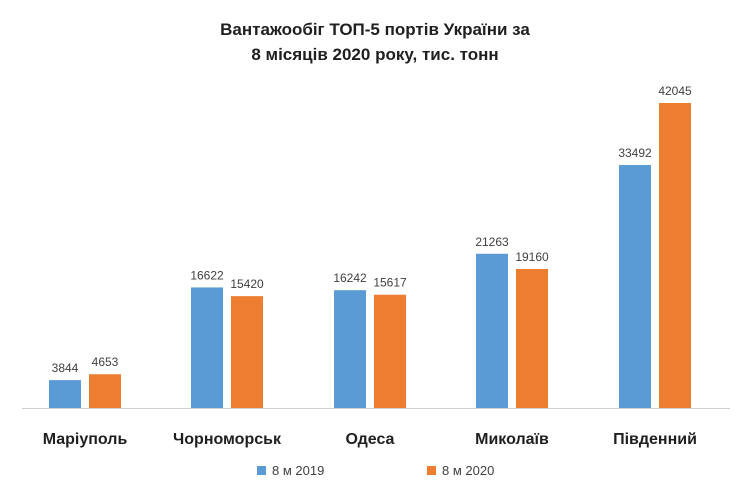 The image size is (750, 500). Describe the element at coordinates (65, 368) in the screenshot. I see `data-label: 3844` at that location.